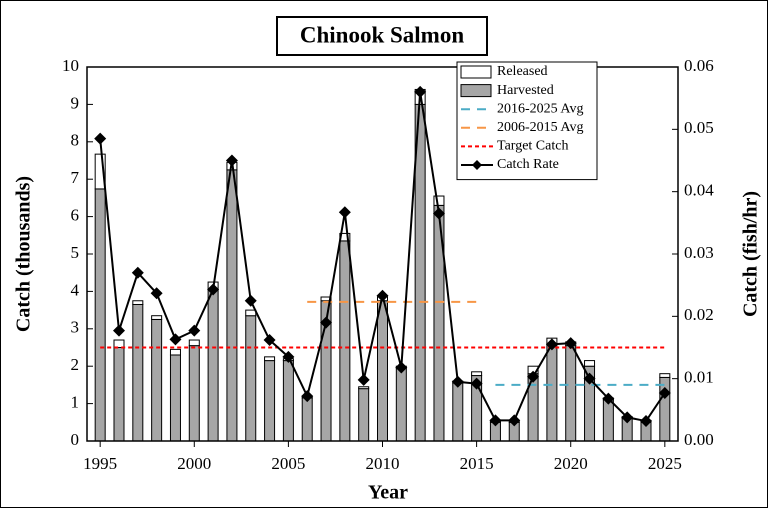  I want to click on y-tick-label: 5, so click(75, 252).